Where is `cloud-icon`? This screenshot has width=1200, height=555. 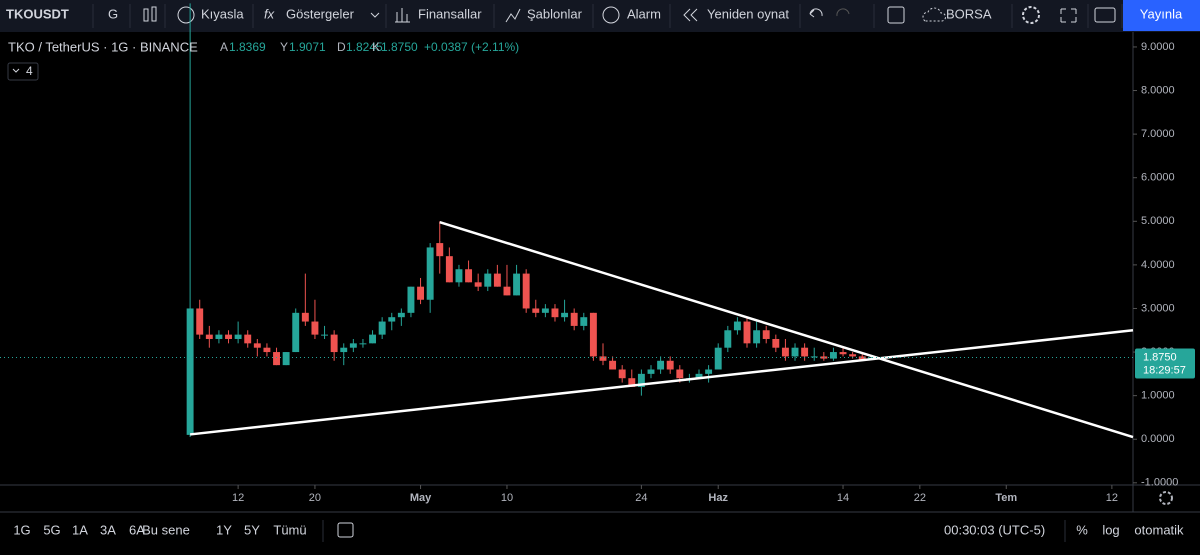 cloud-icon is located at coordinates (934, 14).